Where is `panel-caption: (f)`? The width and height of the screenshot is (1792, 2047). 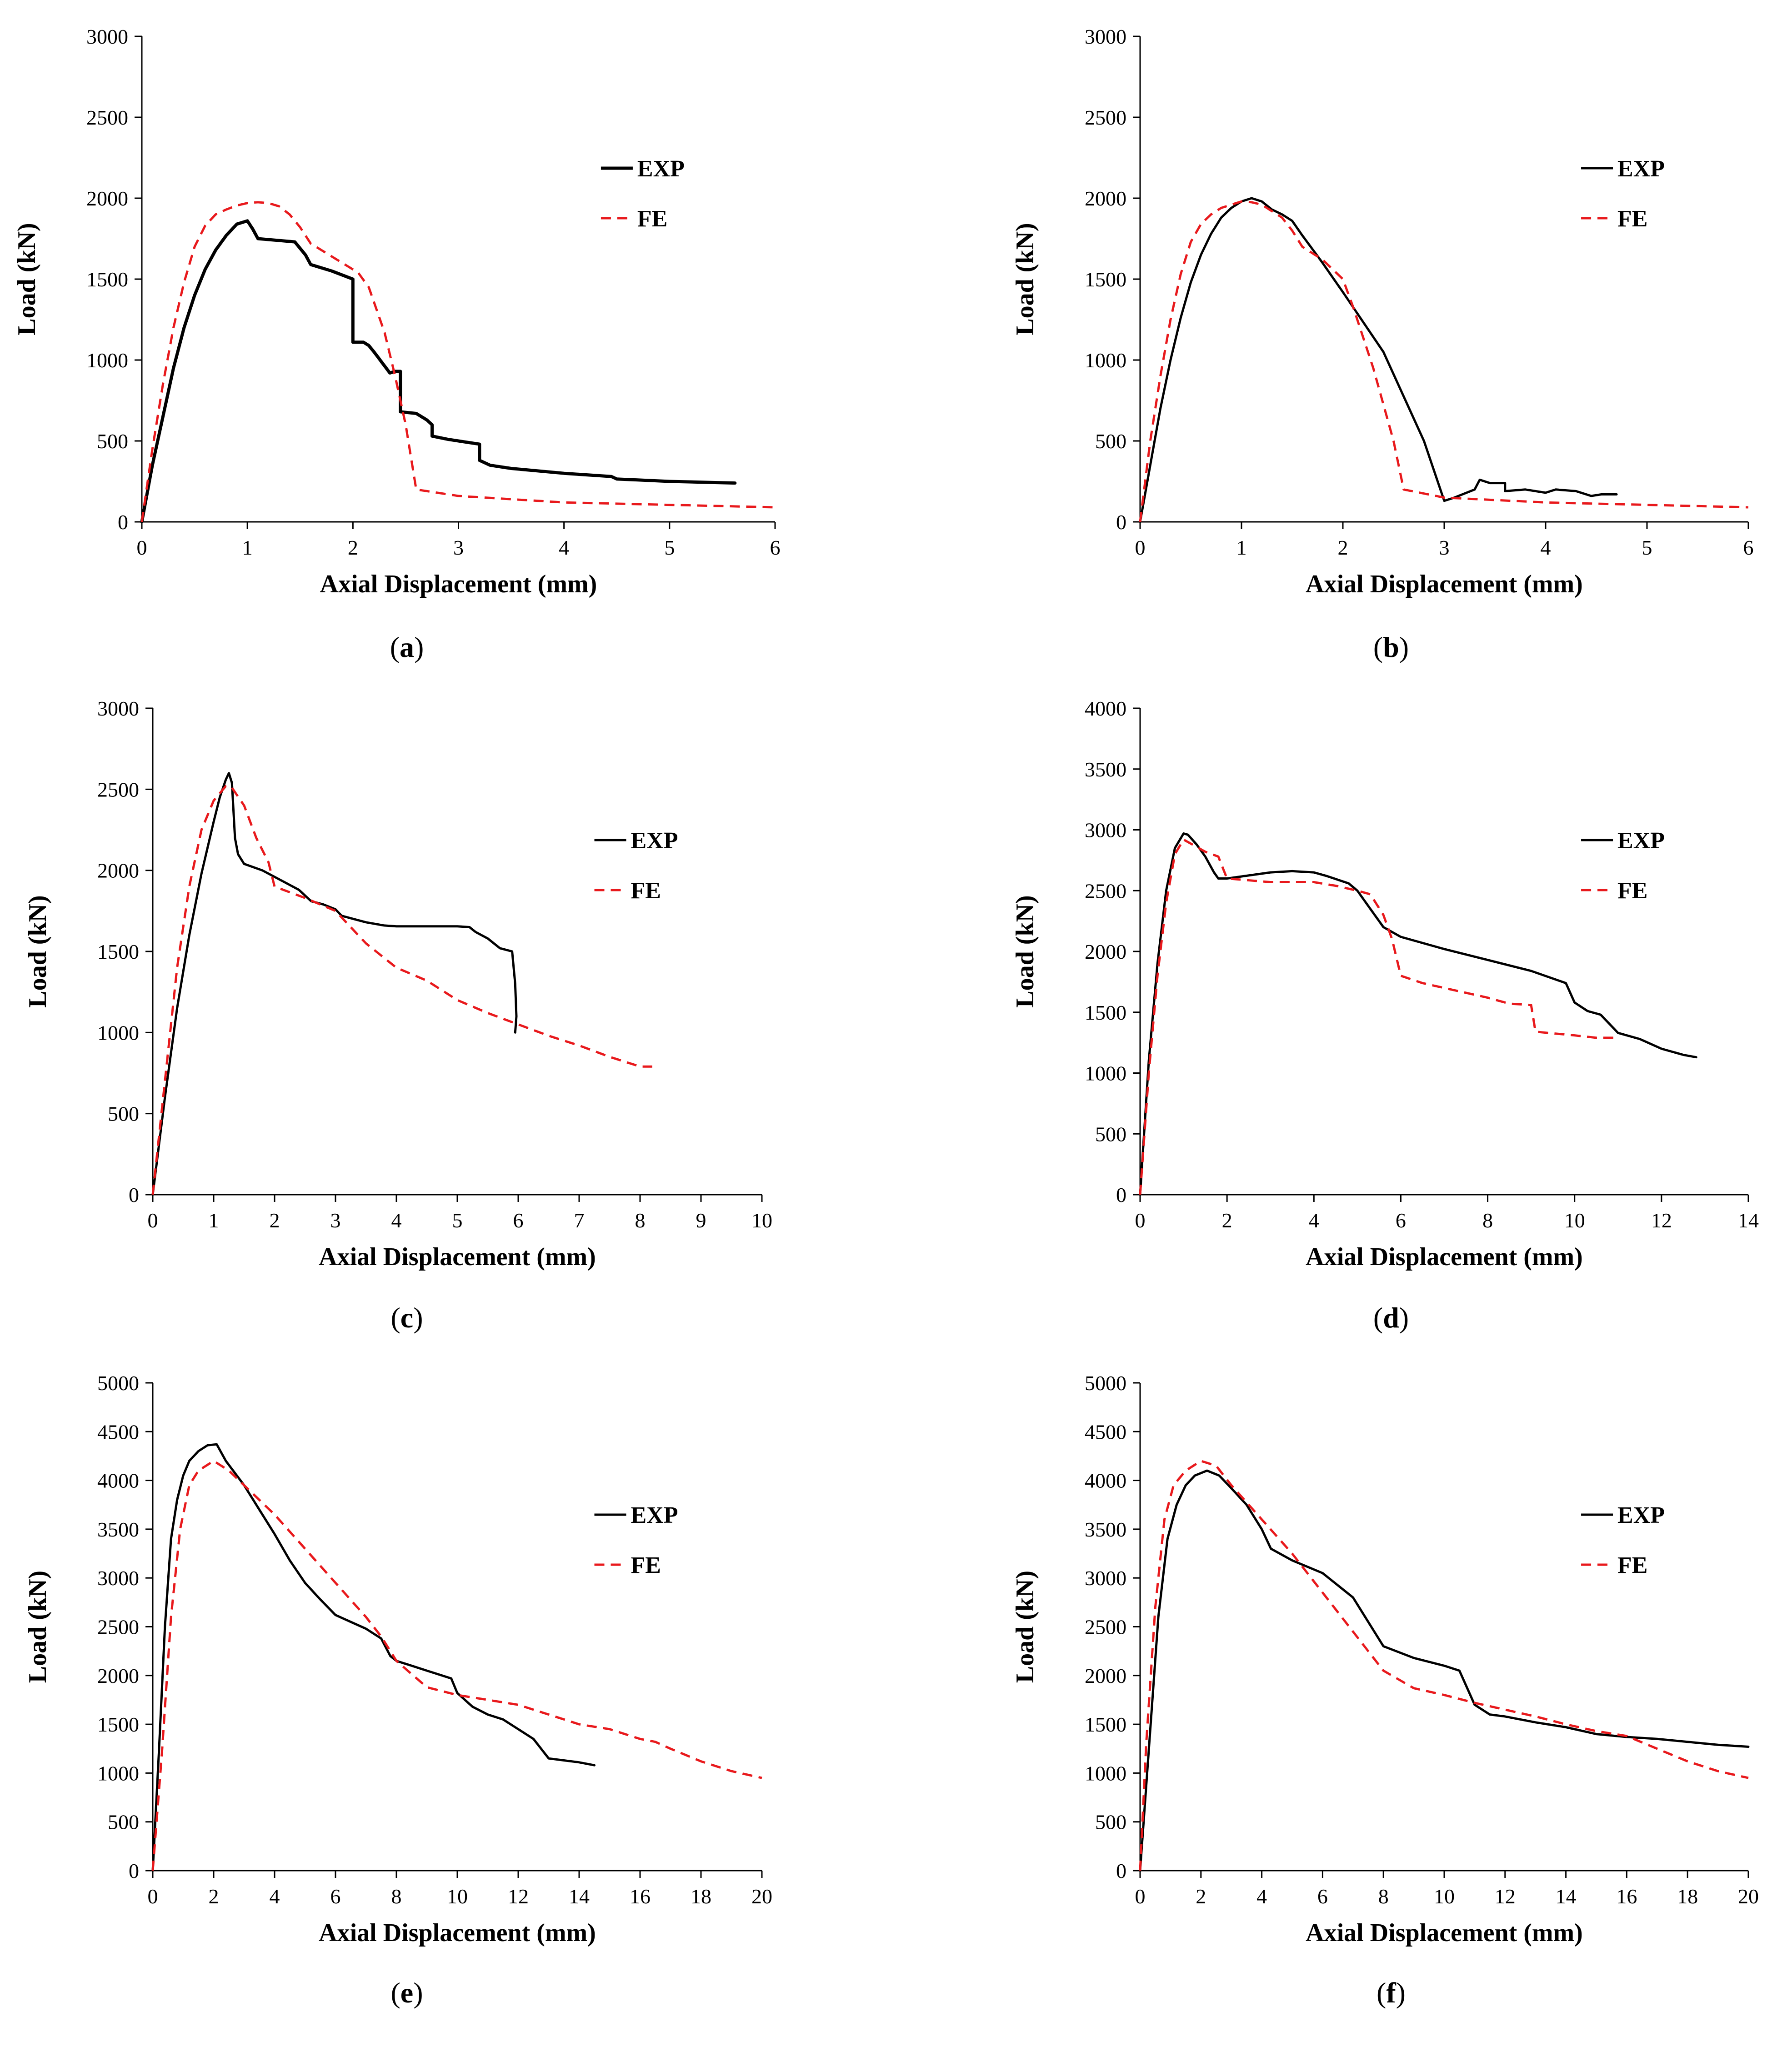
panel-caption: (f) is located at coordinates (1391, 1993).